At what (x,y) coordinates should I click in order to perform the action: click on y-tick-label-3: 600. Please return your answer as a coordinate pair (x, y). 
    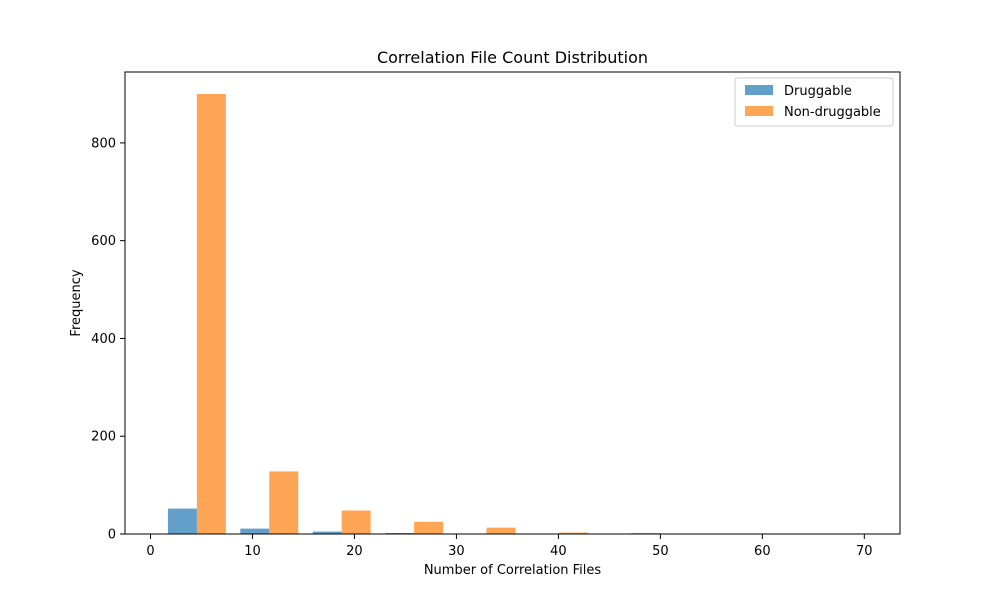
    Looking at the image, I should click on (103, 241).